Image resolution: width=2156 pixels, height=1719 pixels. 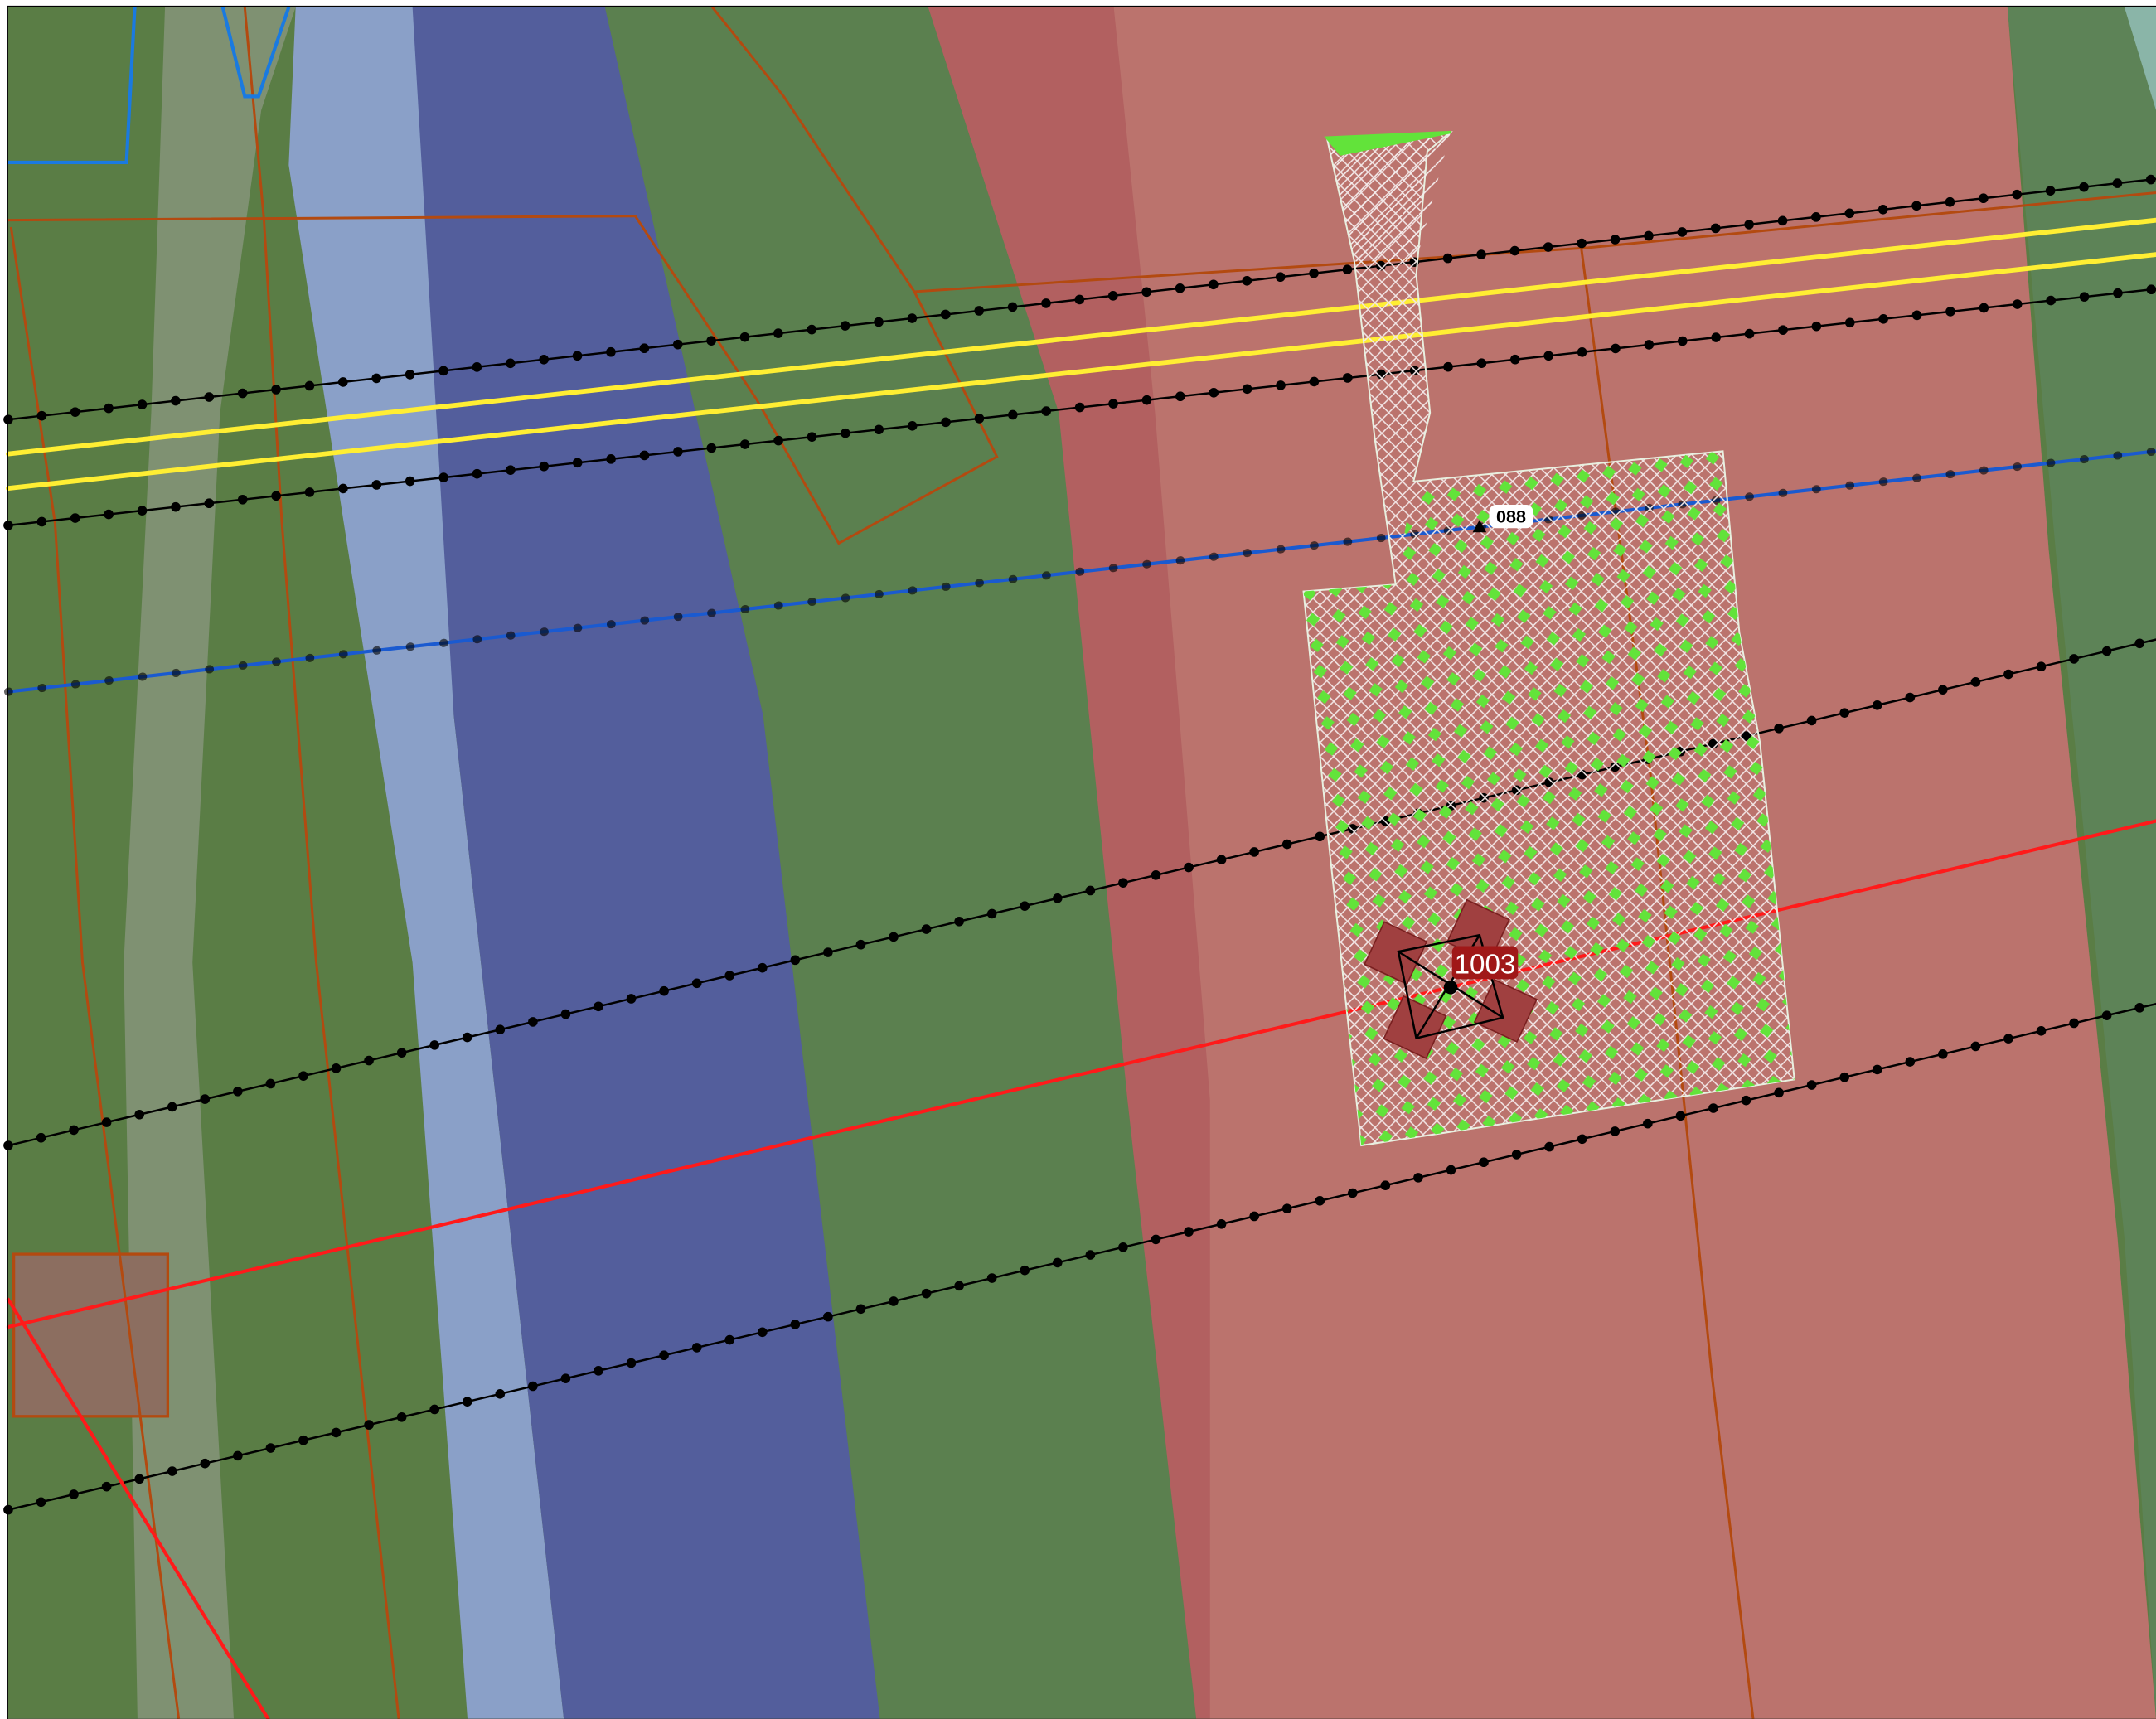 I want to click on station-label-bg, so click(x=1511, y=517).